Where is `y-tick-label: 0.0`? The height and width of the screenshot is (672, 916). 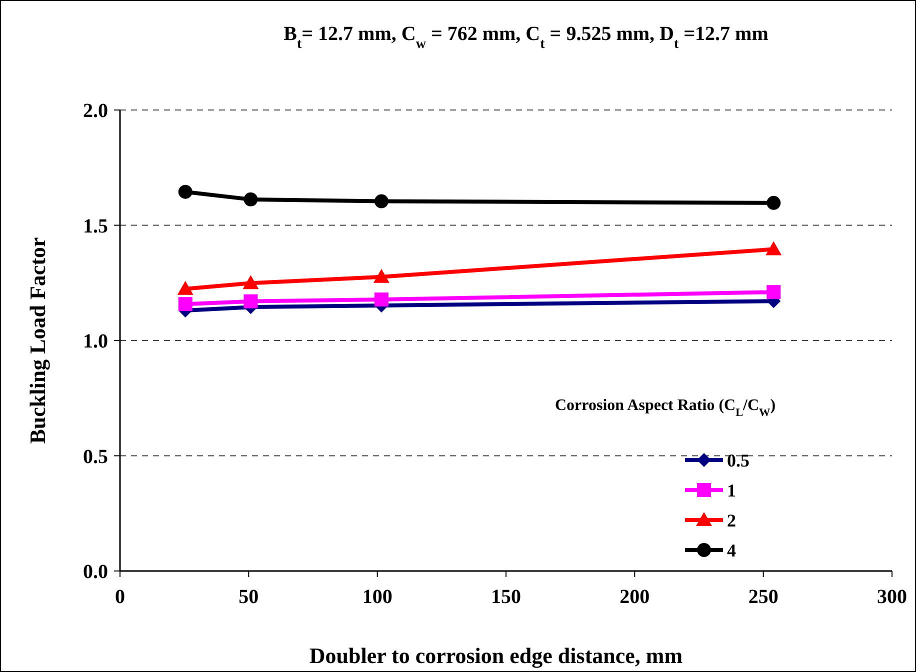
y-tick-label: 0.0 is located at coordinates (95, 572).